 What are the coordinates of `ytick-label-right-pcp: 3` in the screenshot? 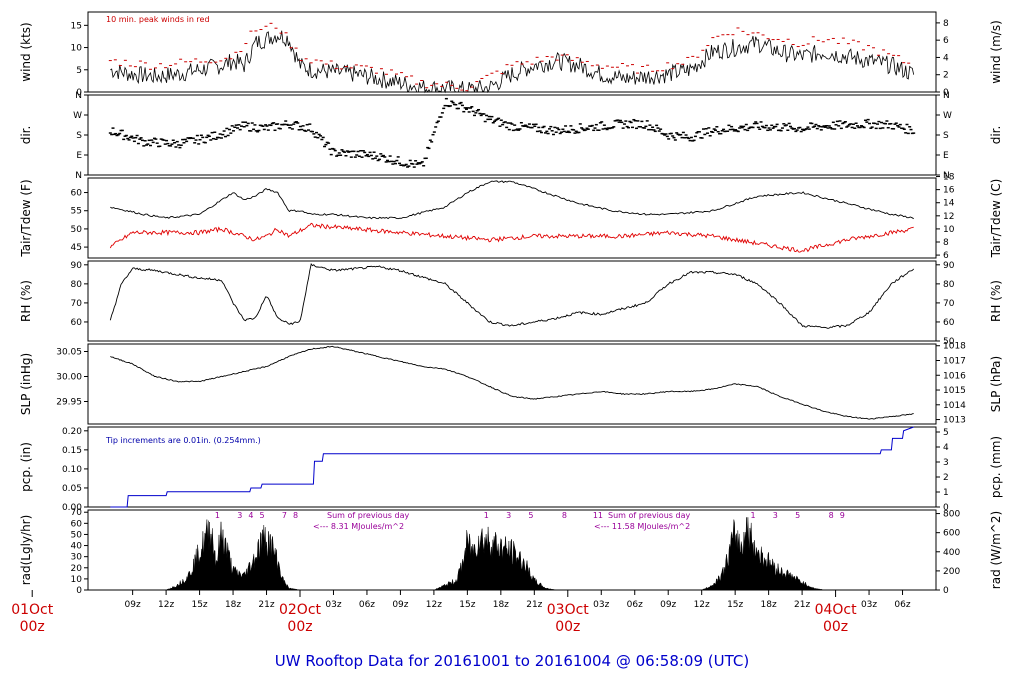 It's located at (946, 463).